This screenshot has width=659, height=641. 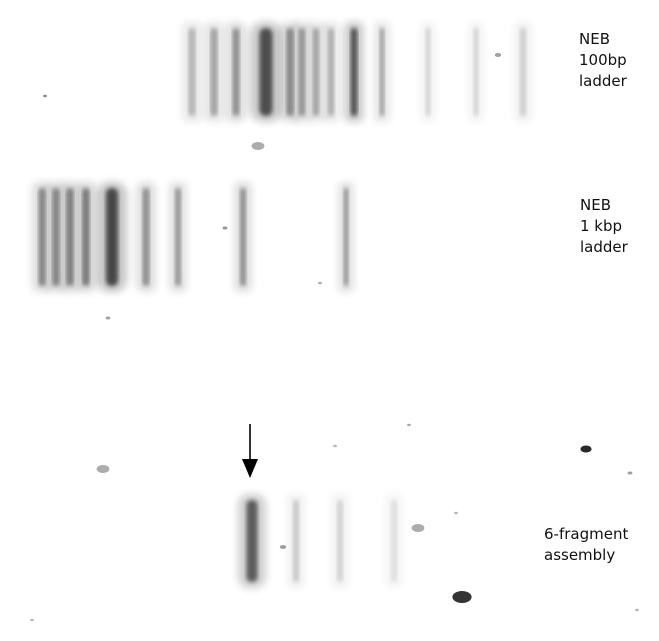 What do you see at coordinates (193, 237) in the screenshot?
I see `lane-ladder-1kbp` at bounding box center [193, 237].